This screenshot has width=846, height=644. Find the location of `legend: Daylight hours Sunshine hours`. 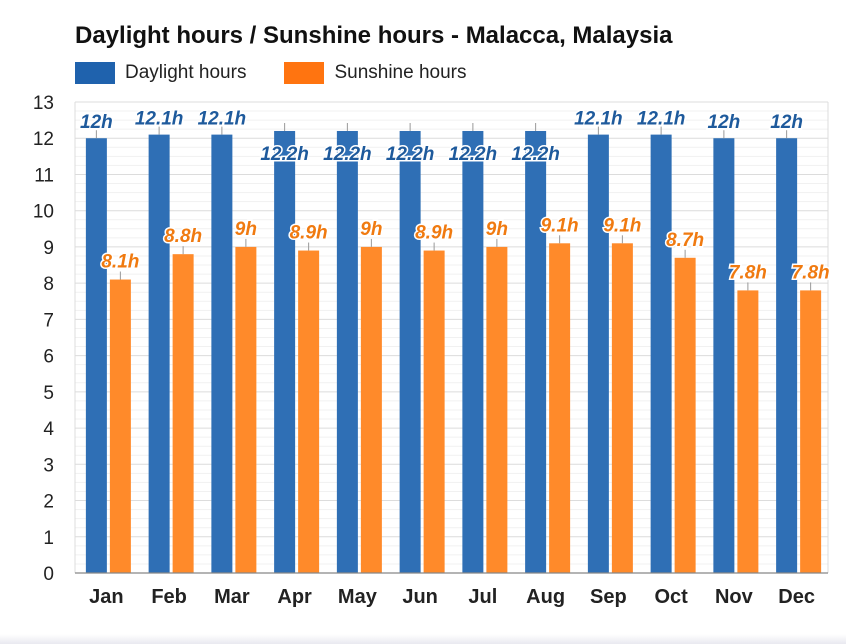

legend: Daylight hours Sunshine hours is located at coordinates (290, 73).